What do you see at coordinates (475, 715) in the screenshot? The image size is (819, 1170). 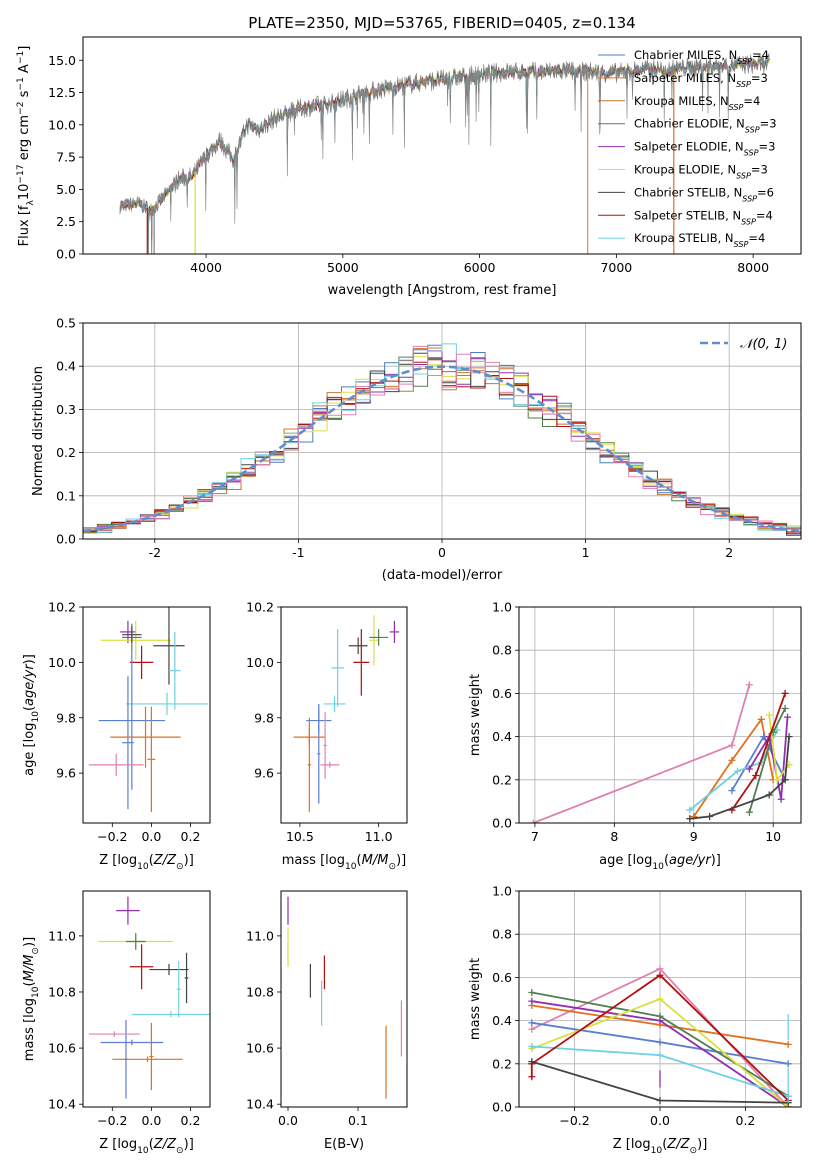 I see `y-axis-label: mass weight` at bounding box center [475, 715].